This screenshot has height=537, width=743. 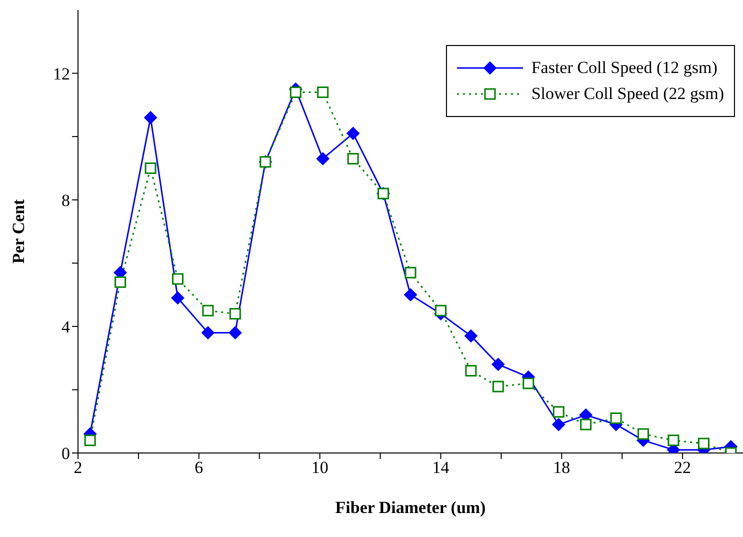 I want to click on y-tick-label: 0, so click(x=66, y=454).